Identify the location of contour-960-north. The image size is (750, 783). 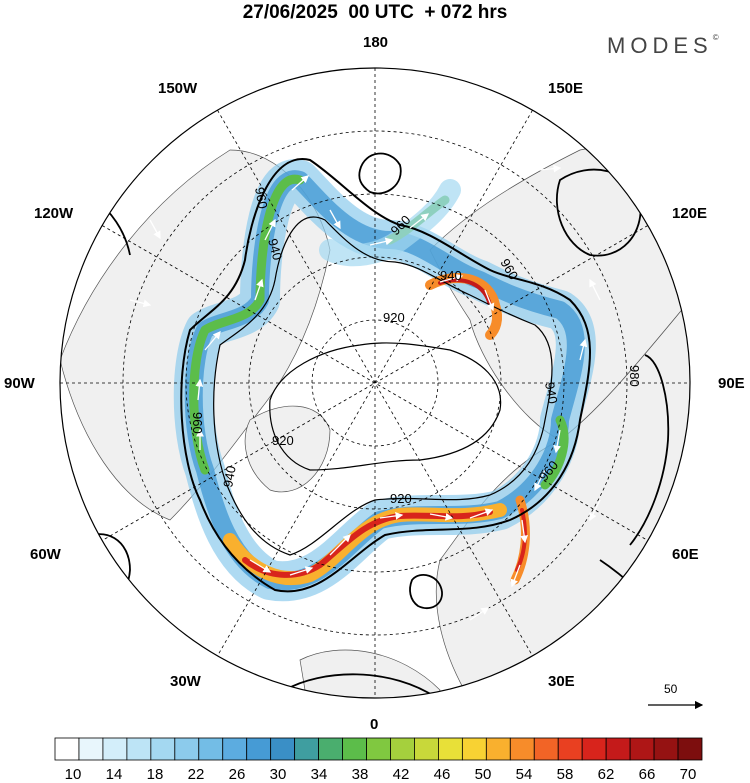
(380, 173).